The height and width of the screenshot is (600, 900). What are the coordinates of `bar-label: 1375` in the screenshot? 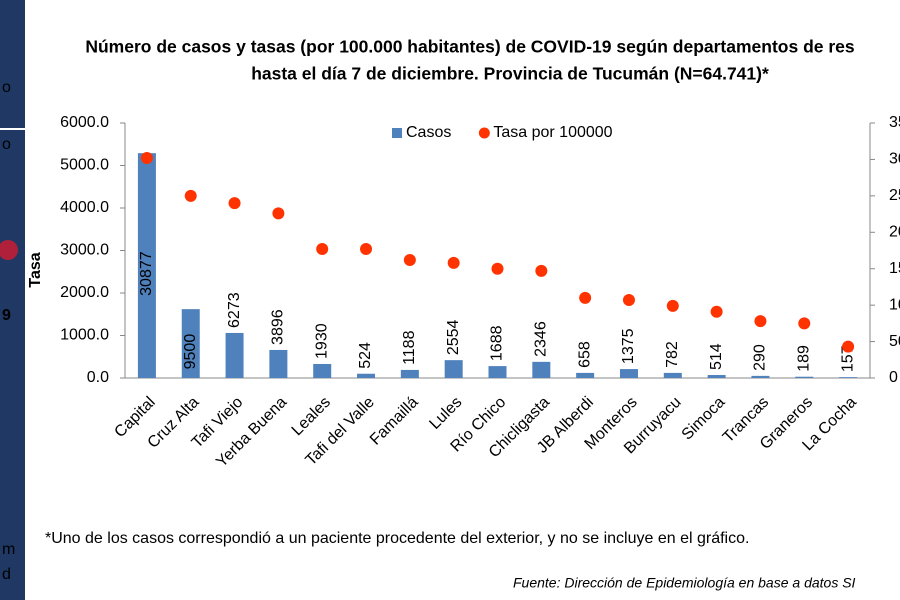 It's located at (628, 346).